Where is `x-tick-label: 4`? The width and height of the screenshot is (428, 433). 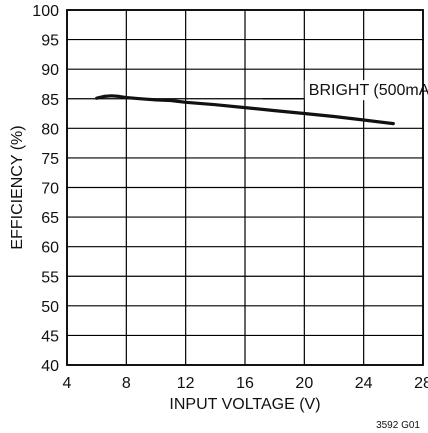 x-tick-label: 4 is located at coordinates (67, 383).